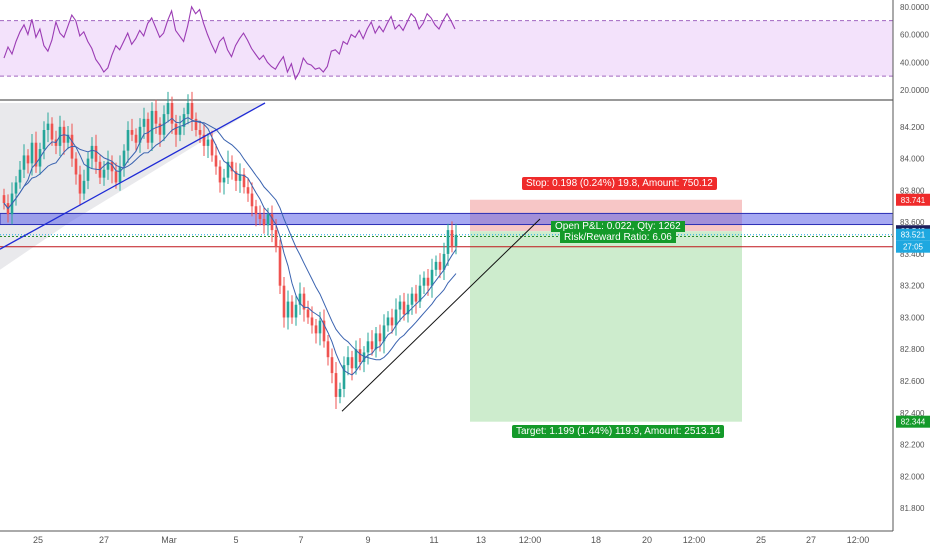 This screenshot has height=555, width=932. I want to click on shaded-region, so click(132, 186).